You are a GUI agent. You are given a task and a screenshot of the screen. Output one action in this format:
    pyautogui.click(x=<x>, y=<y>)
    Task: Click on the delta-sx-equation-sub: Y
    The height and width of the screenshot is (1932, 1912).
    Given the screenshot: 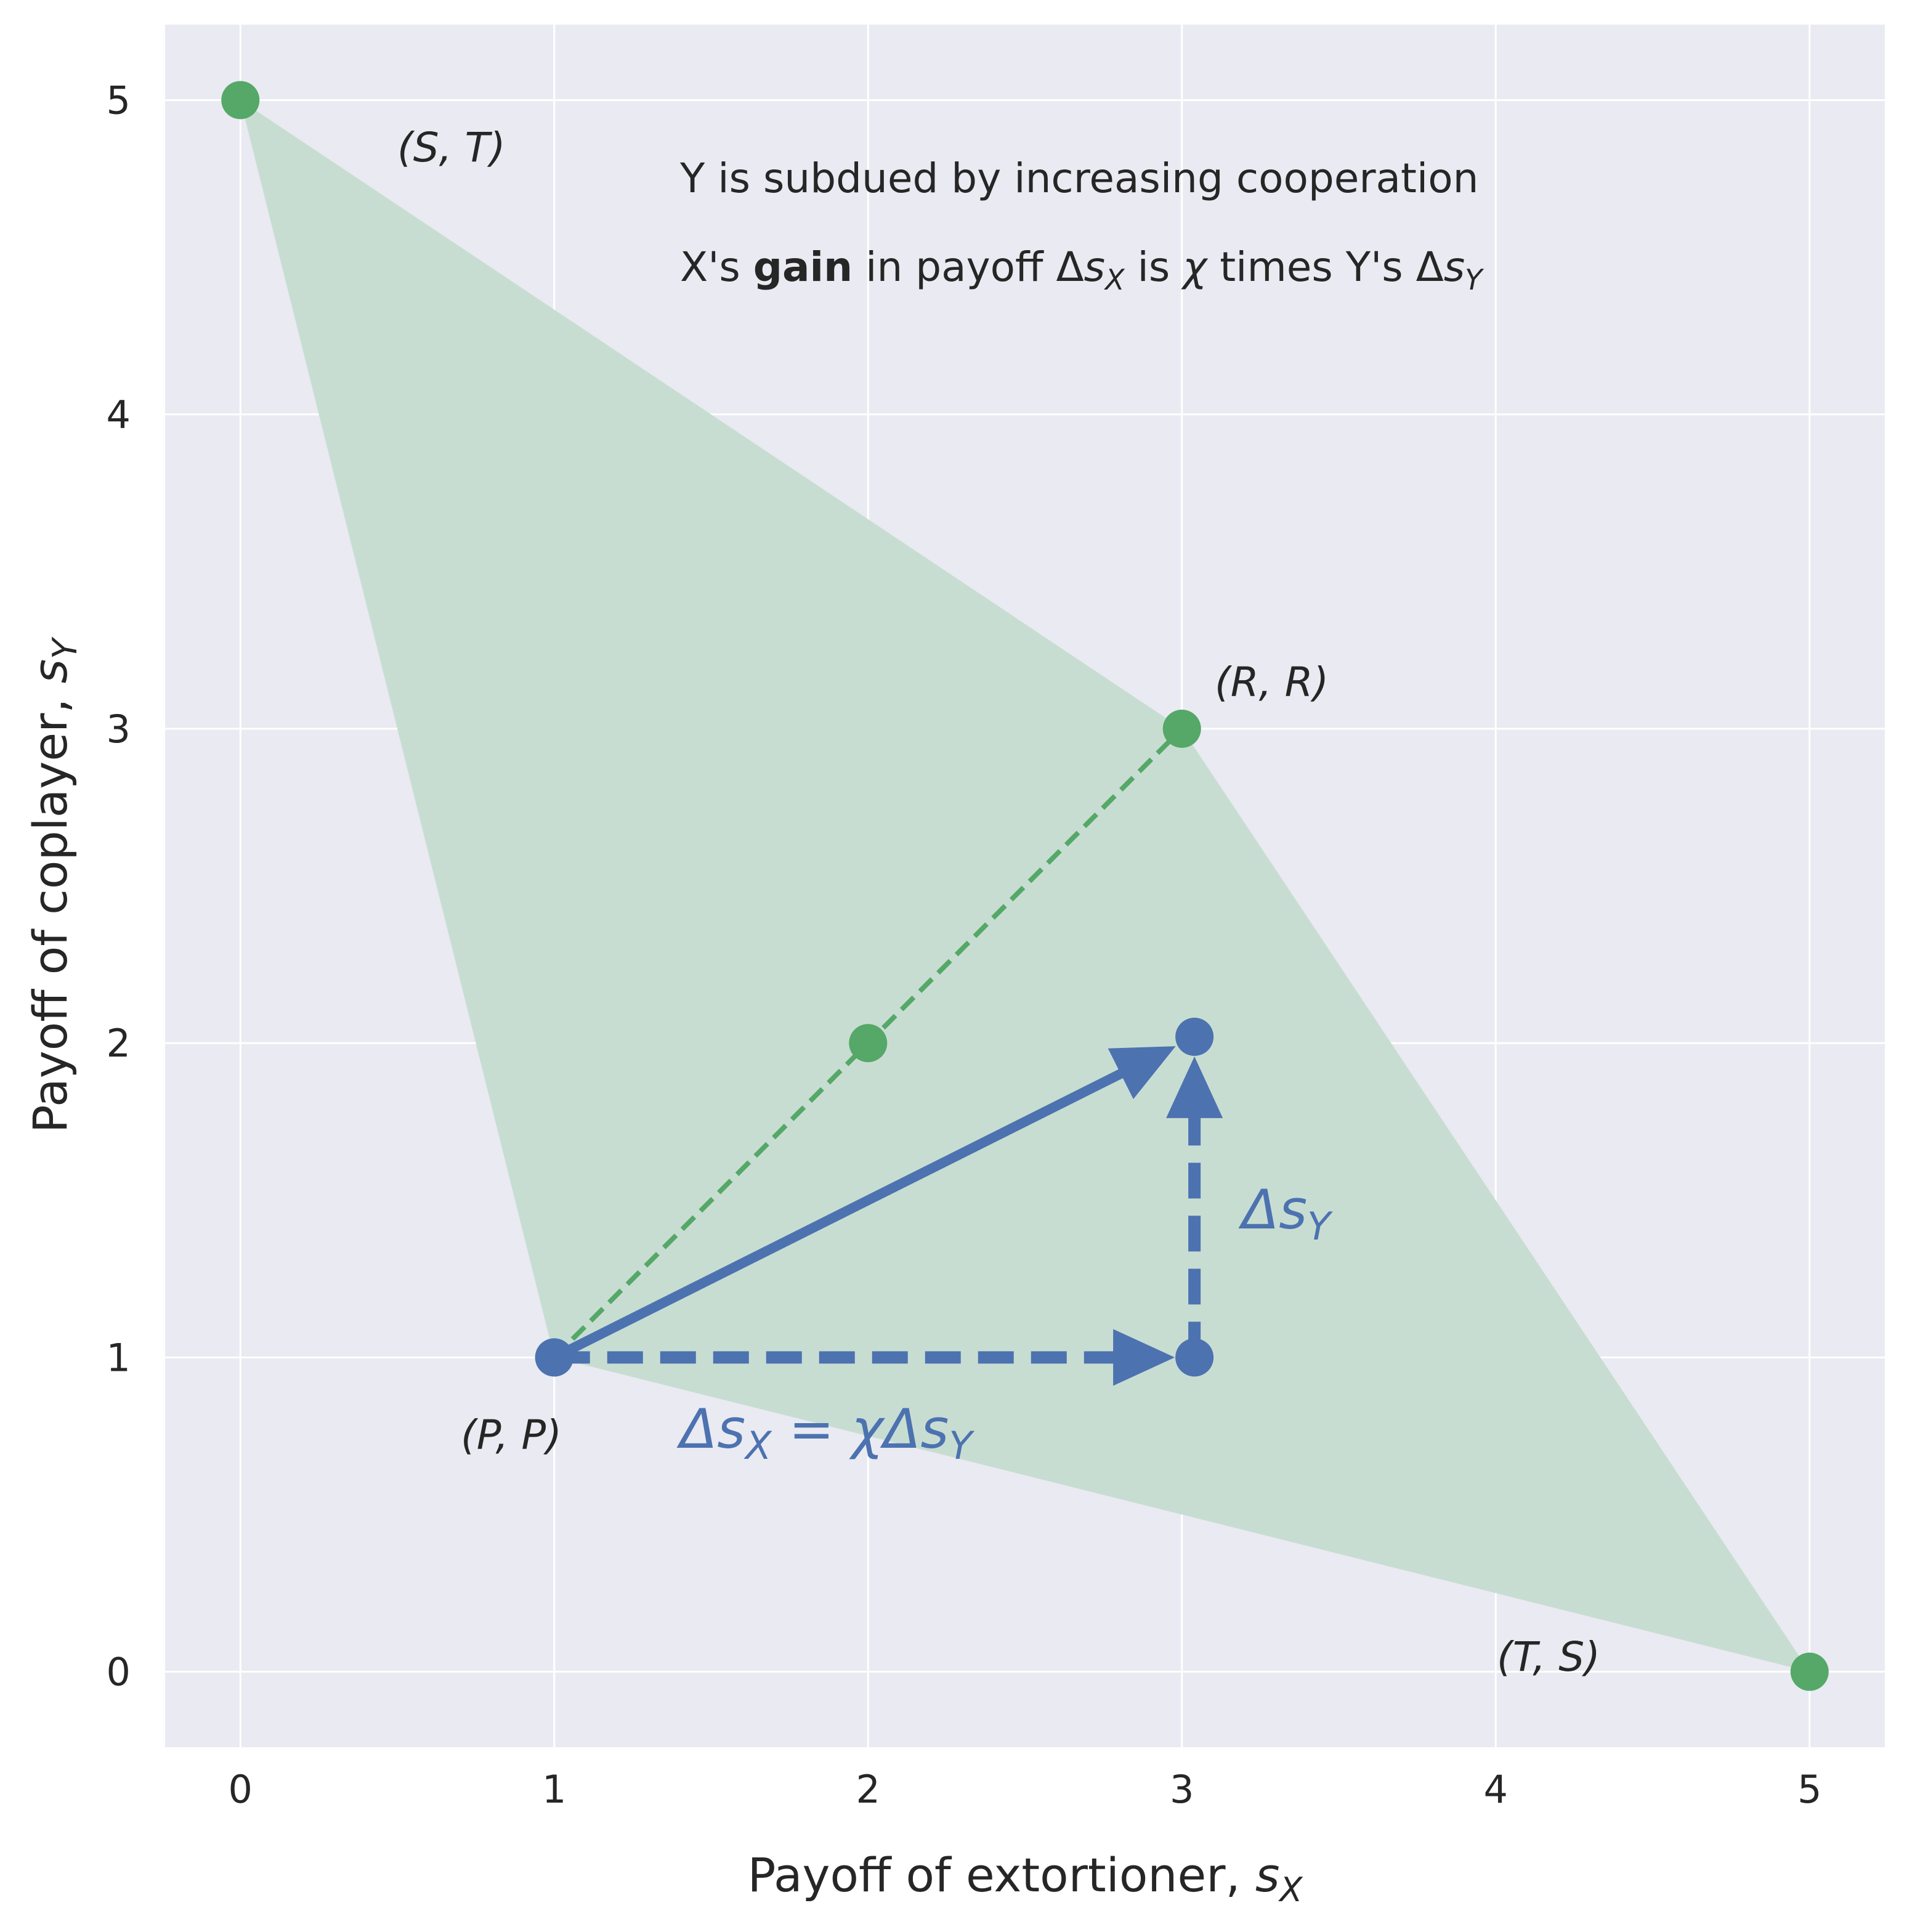 What is the action you would take?
    pyautogui.click(x=962, y=1446)
    